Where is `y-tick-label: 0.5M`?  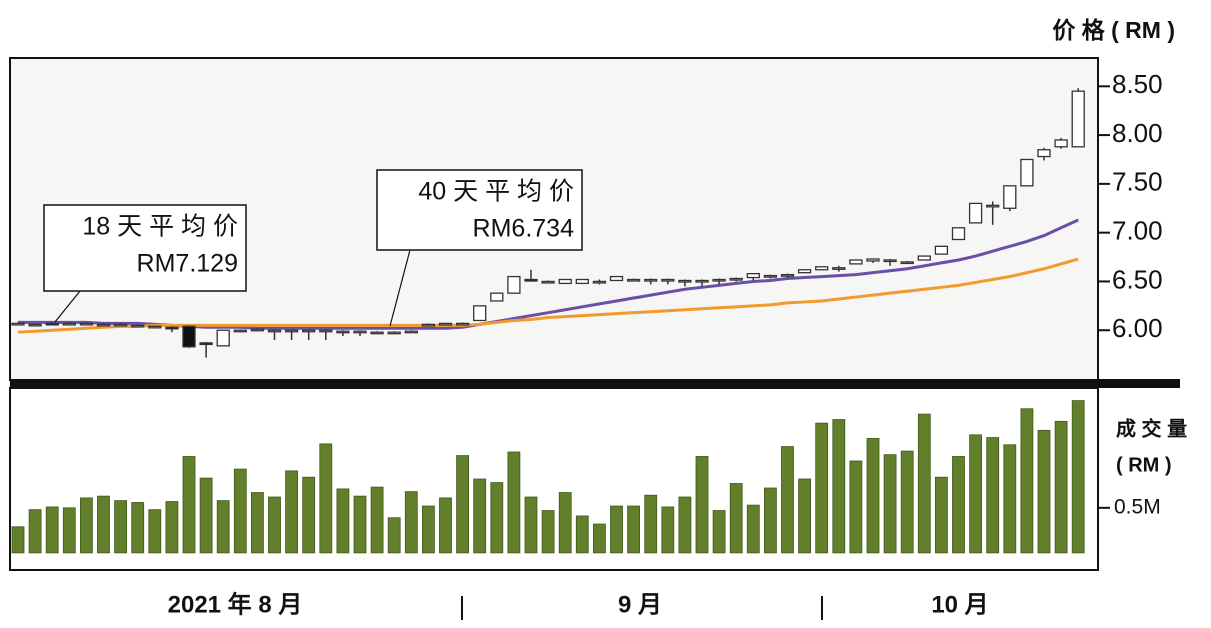
y-tick-label: 0.5M is located at coordinates (1137, 506).